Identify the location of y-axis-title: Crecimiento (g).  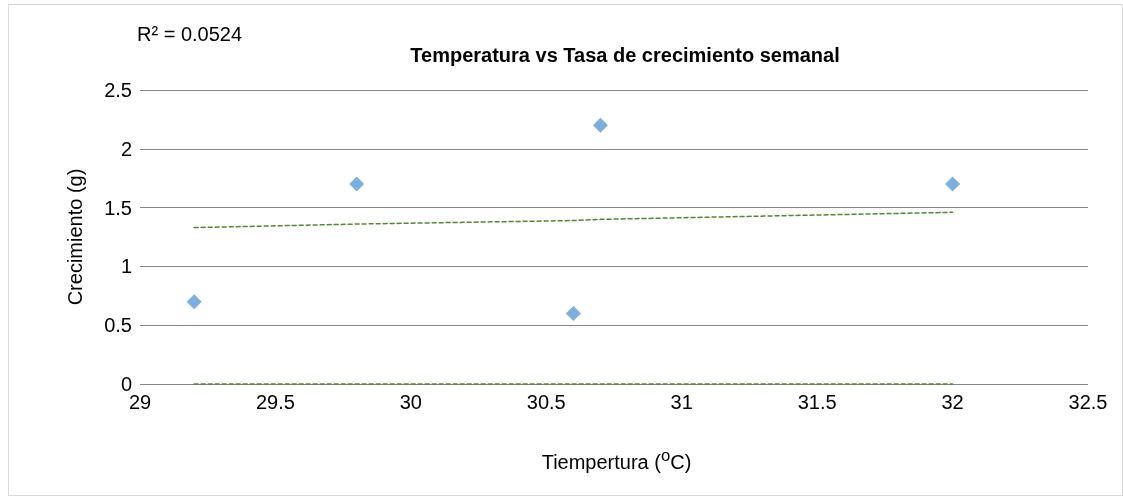
(75, 237).